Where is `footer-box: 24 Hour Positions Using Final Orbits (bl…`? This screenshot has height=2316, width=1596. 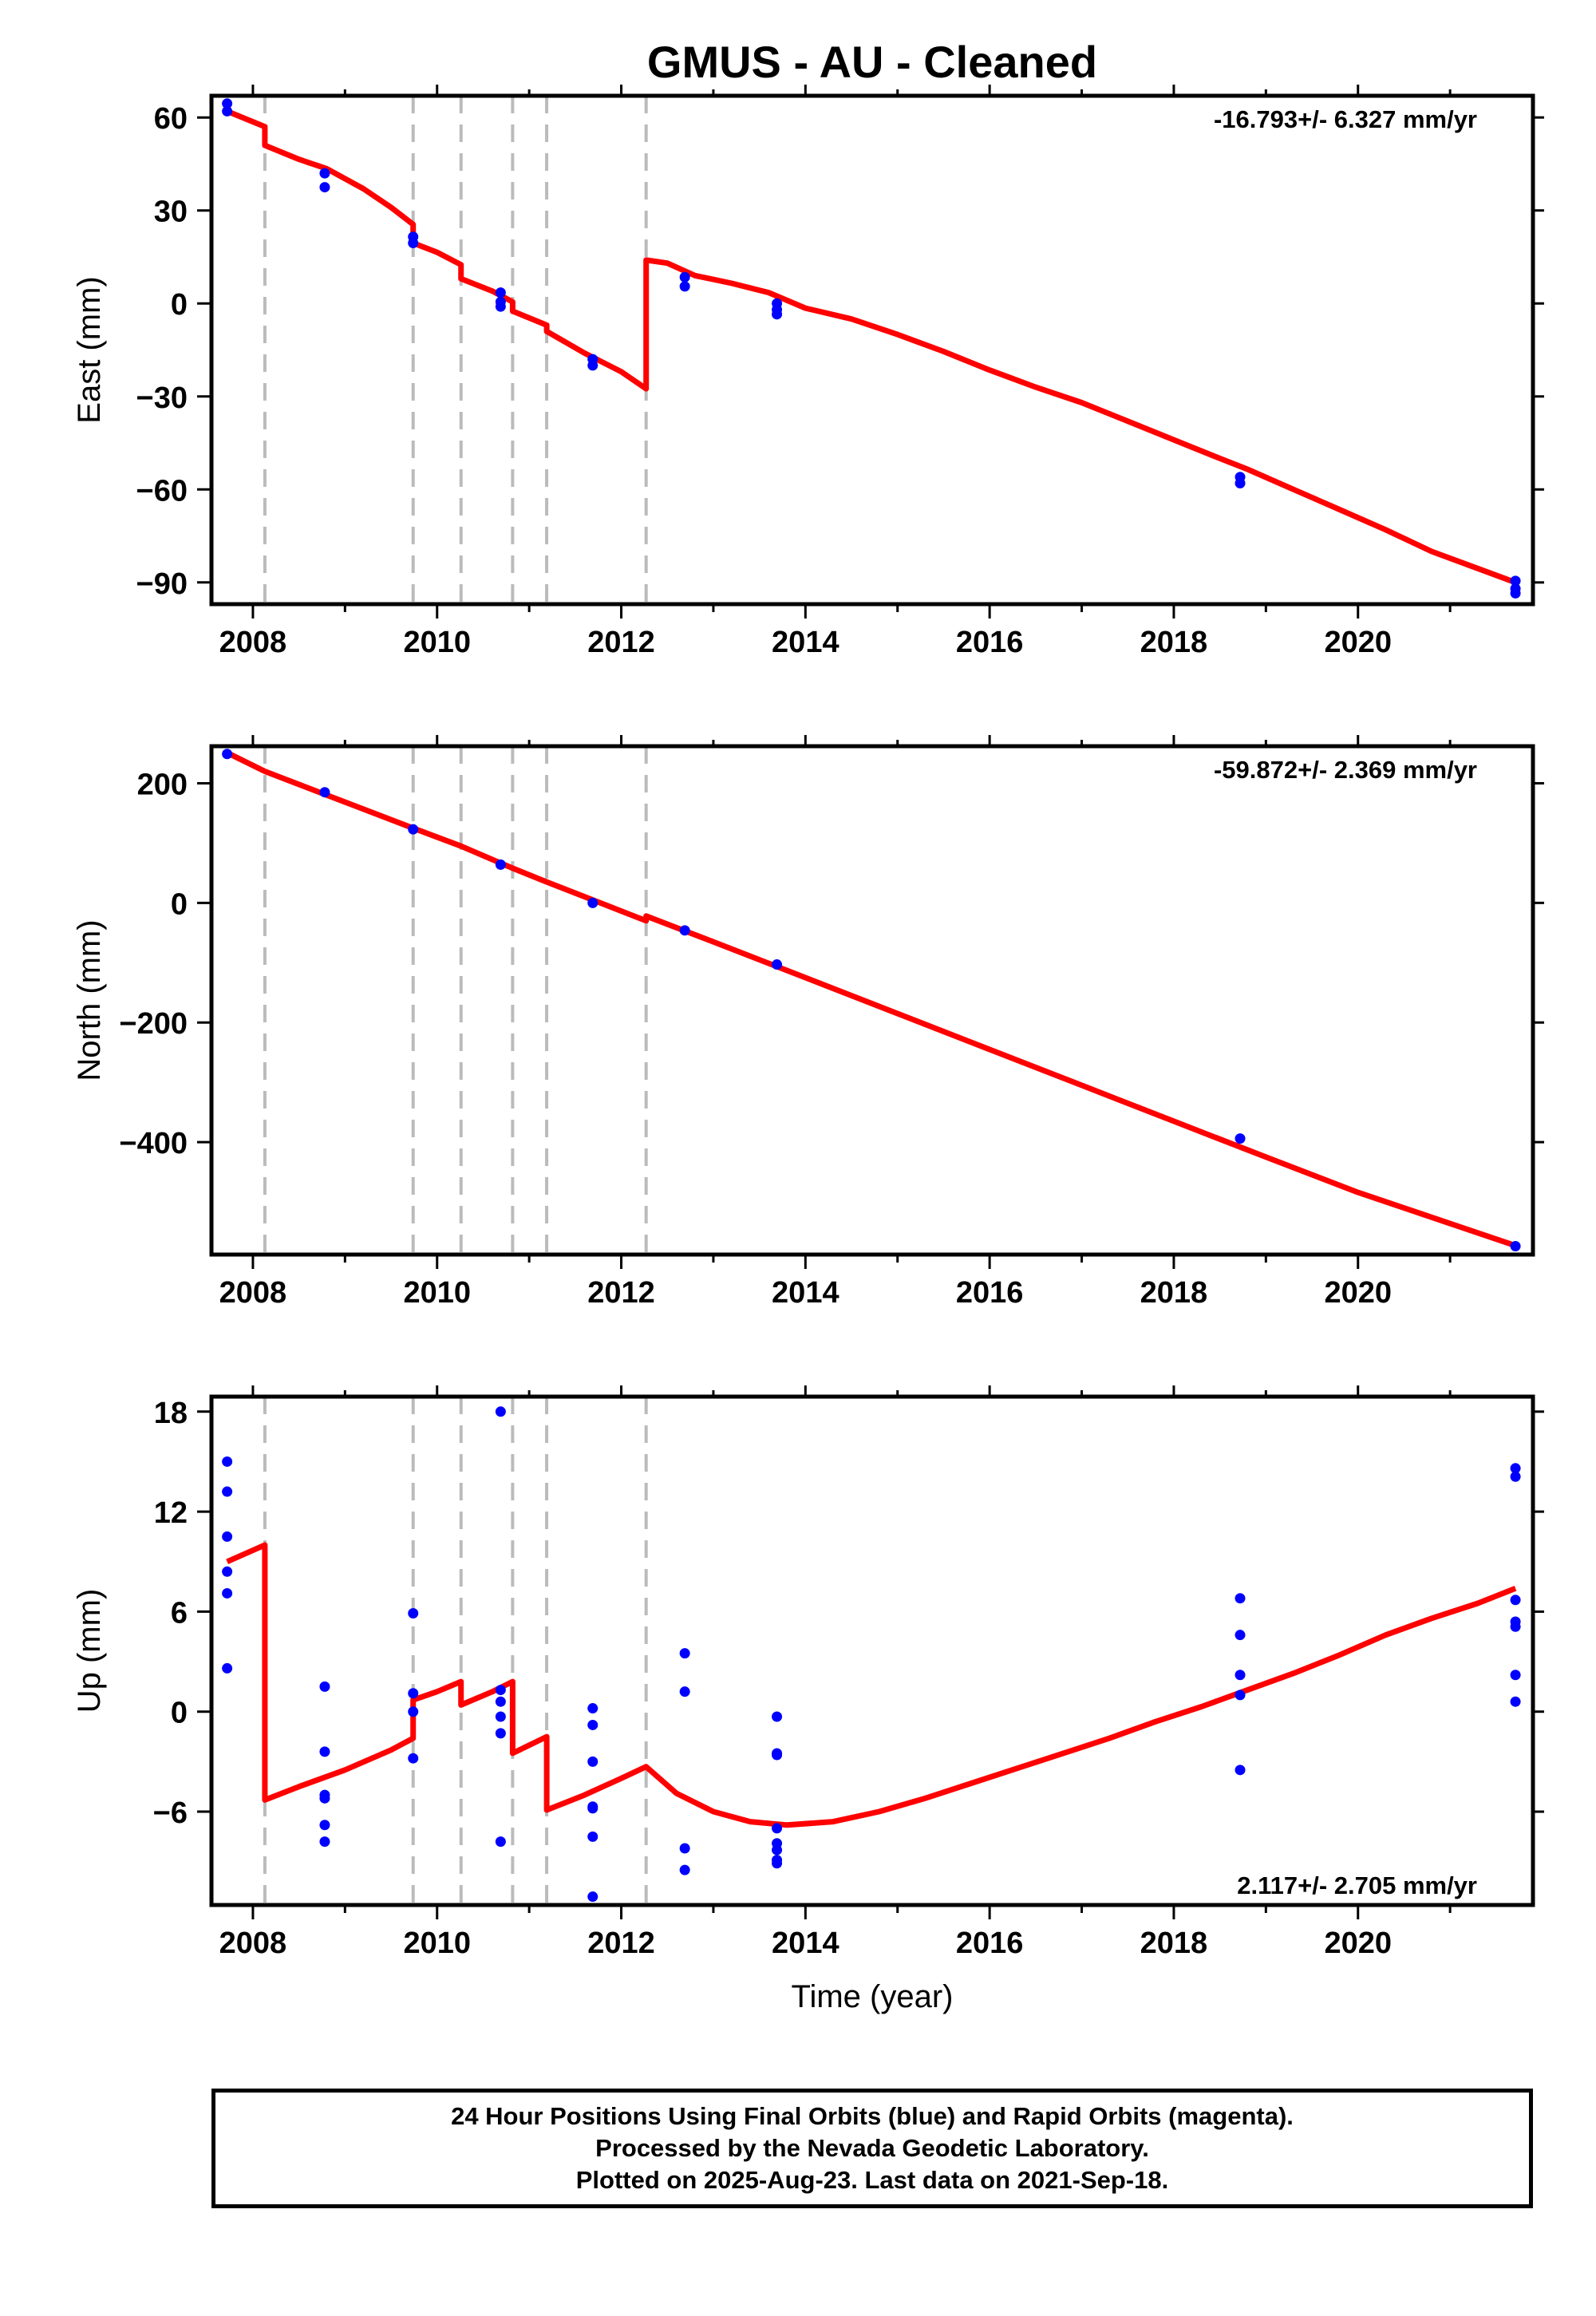
footer-box: 24 Hour Positions Using Final Orbits (bl… is located at coordinates (872, 2148).